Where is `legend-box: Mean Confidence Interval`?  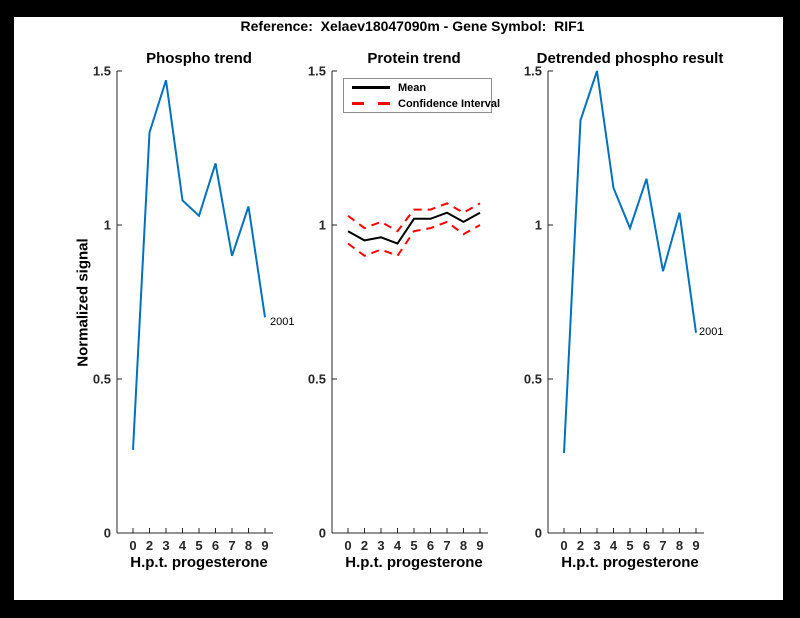
legend-box: Mean Confidence Interval is located at coordinates (421, 95).